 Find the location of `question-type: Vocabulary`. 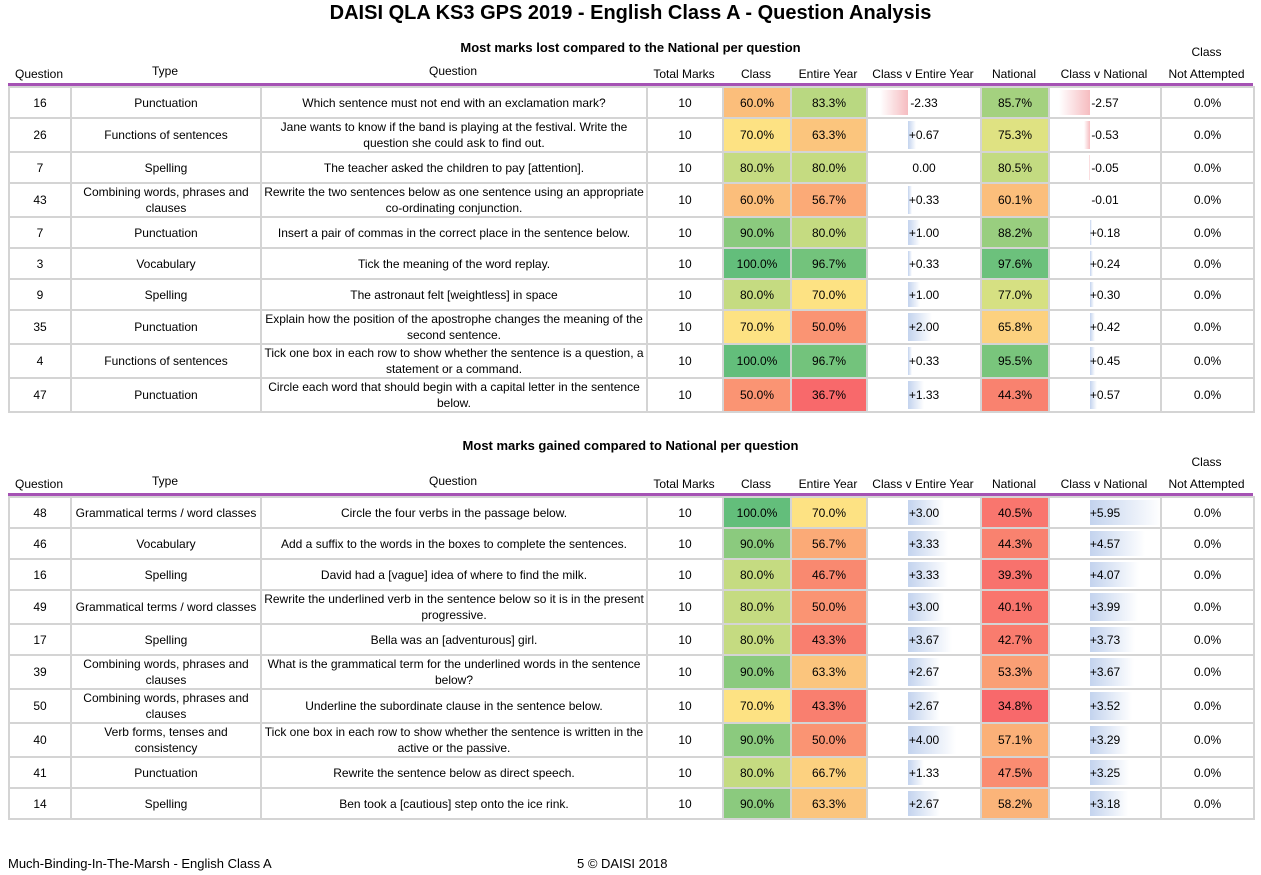

question-type: Vocabulary is located at coordinates (166, 543).